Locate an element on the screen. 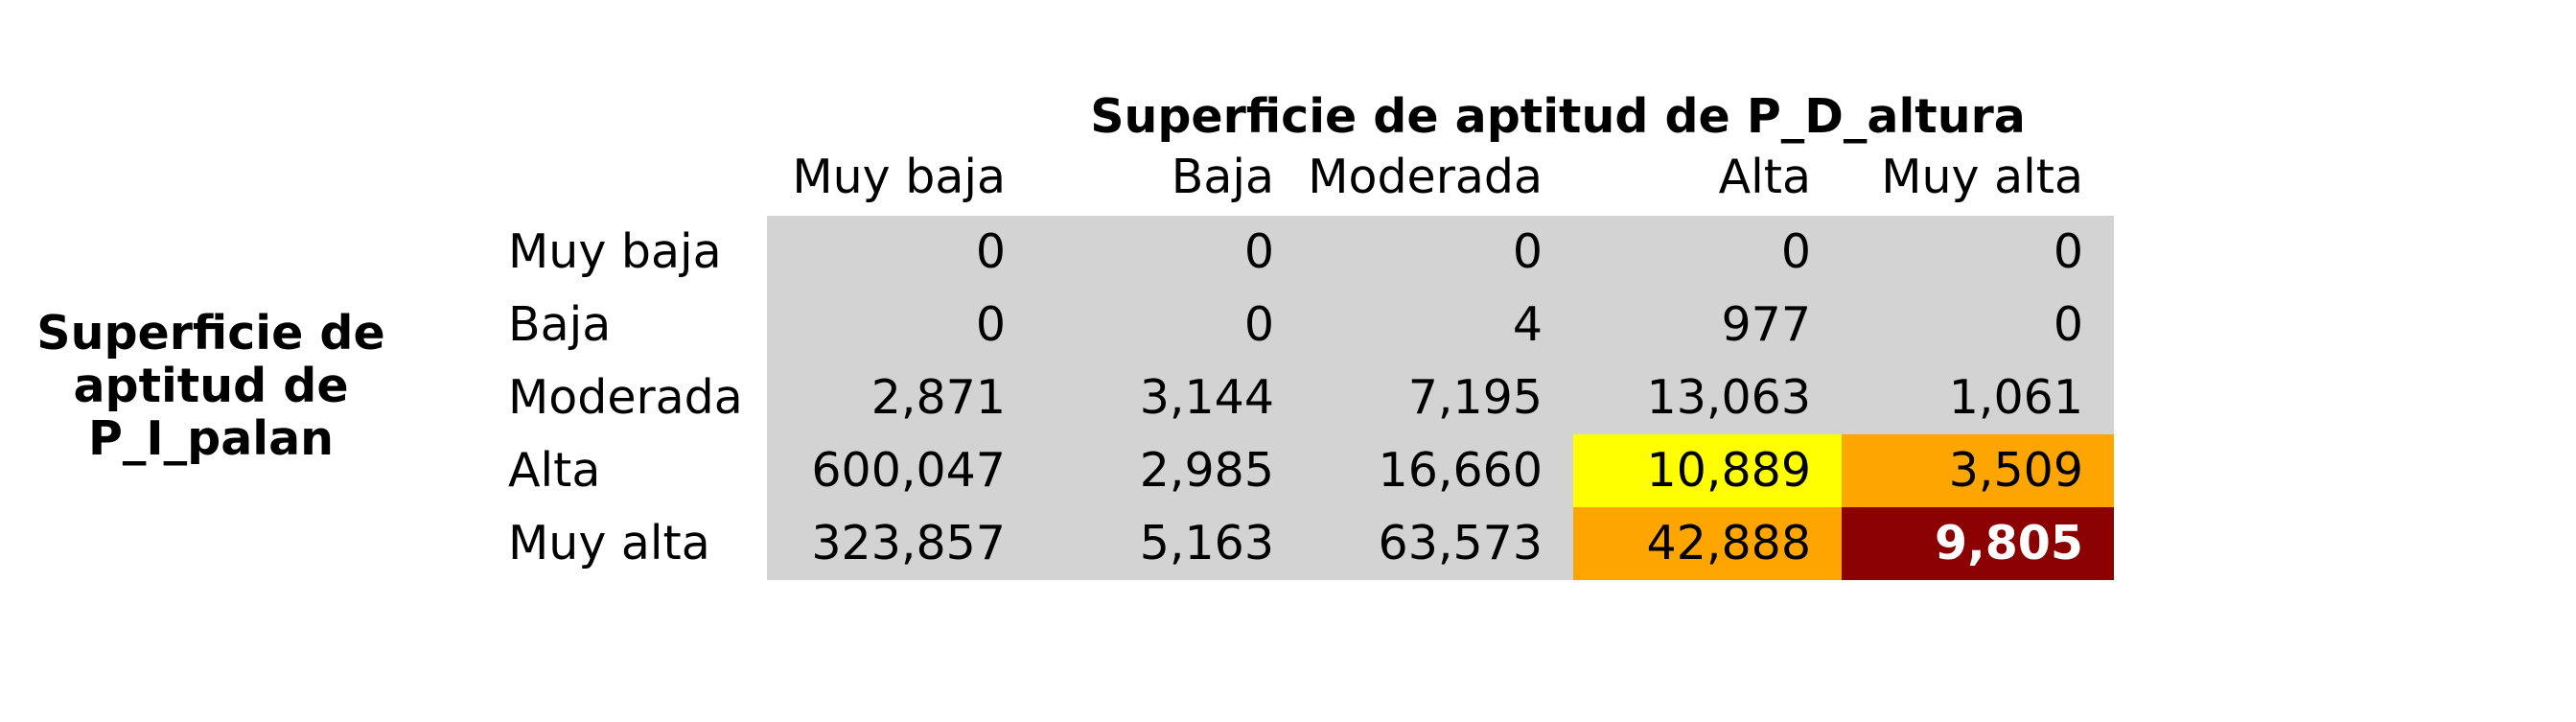 This screenshot has height=722, width=2576. table-cell: 1,061 is located at coordinates (1978, 397).